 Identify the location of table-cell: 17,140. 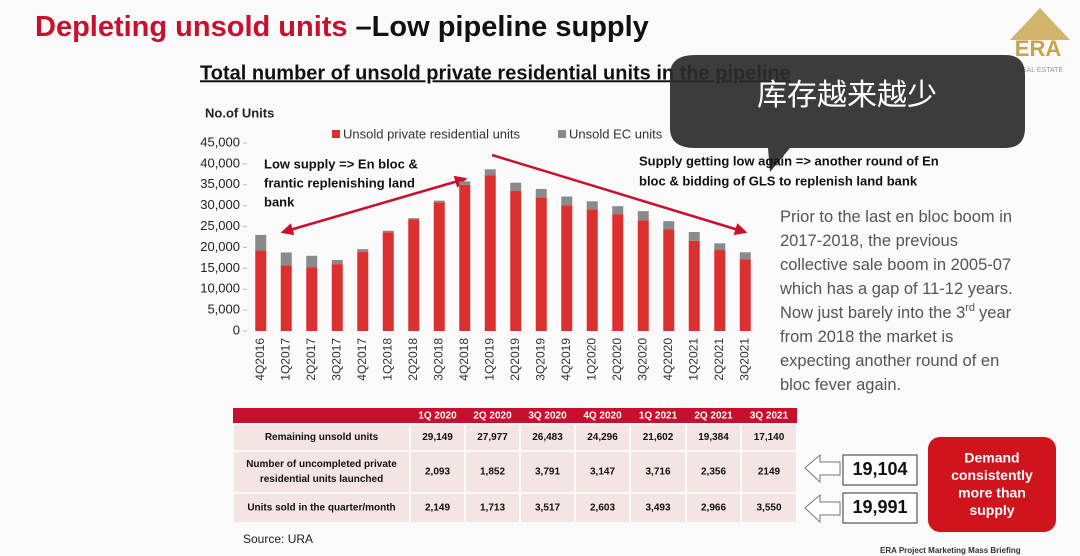
(769, 437).